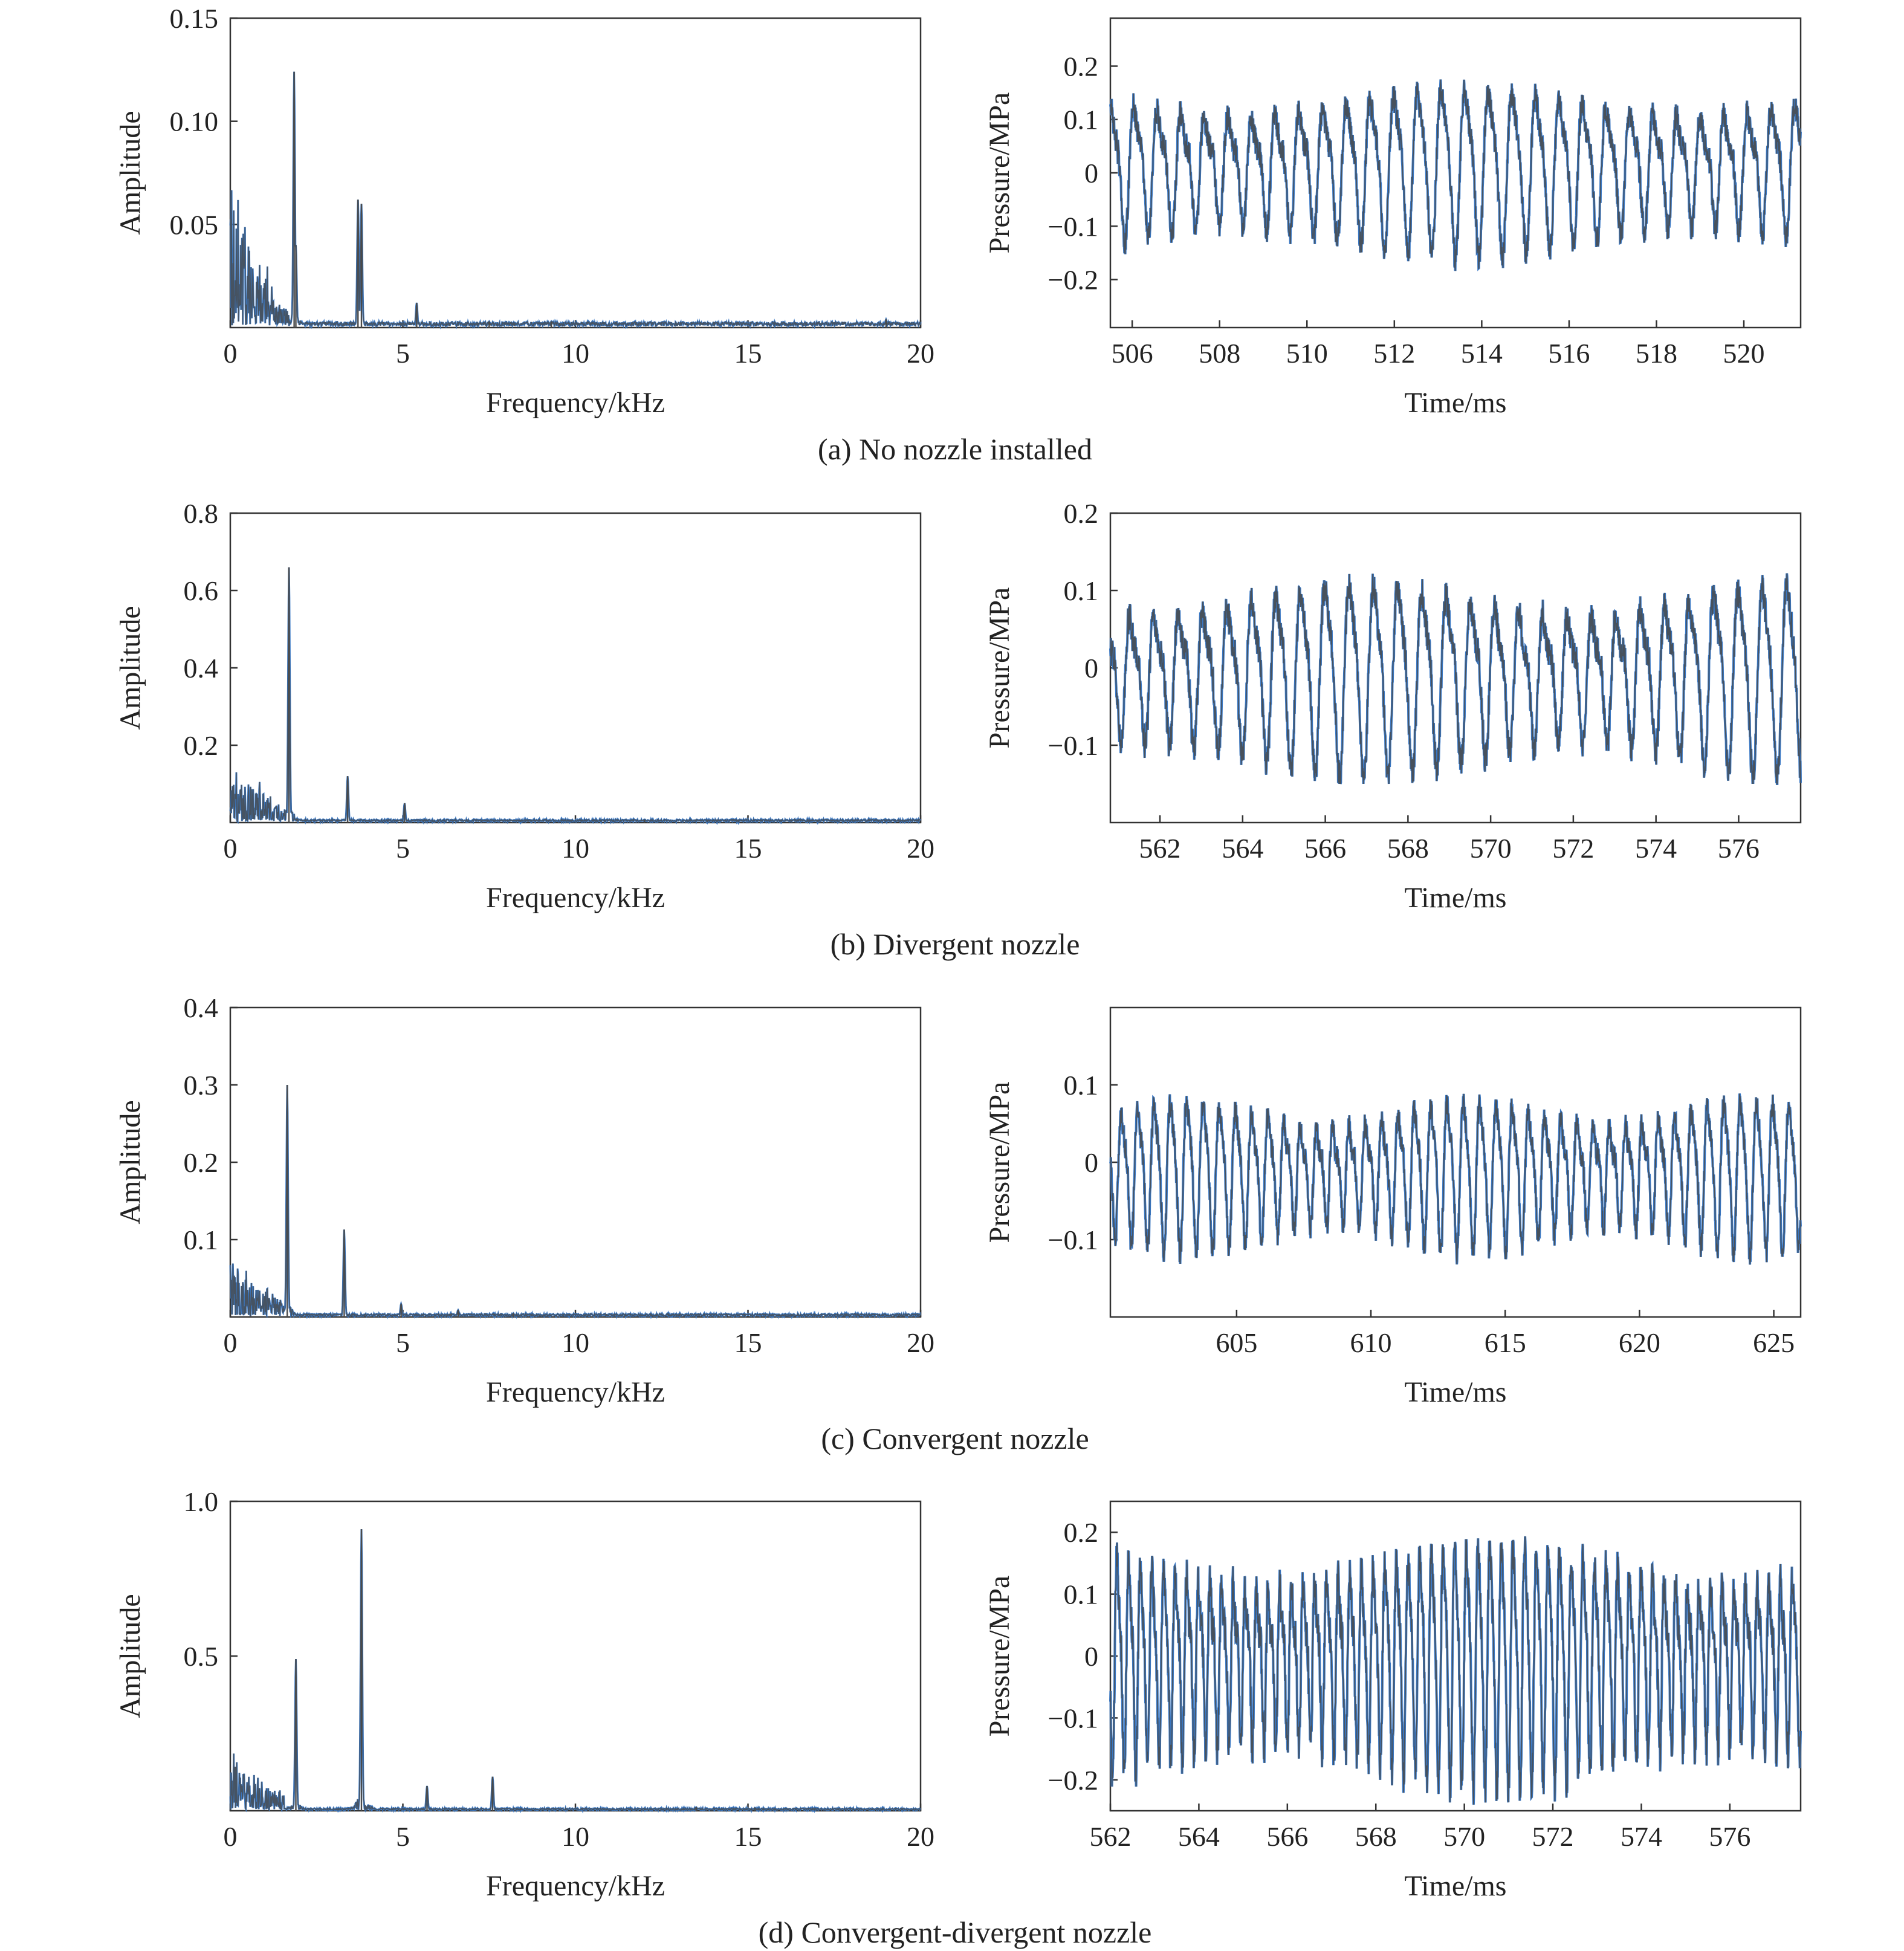  I want to click on a-pressure-xtick-label: 516, so click(1569, 353).